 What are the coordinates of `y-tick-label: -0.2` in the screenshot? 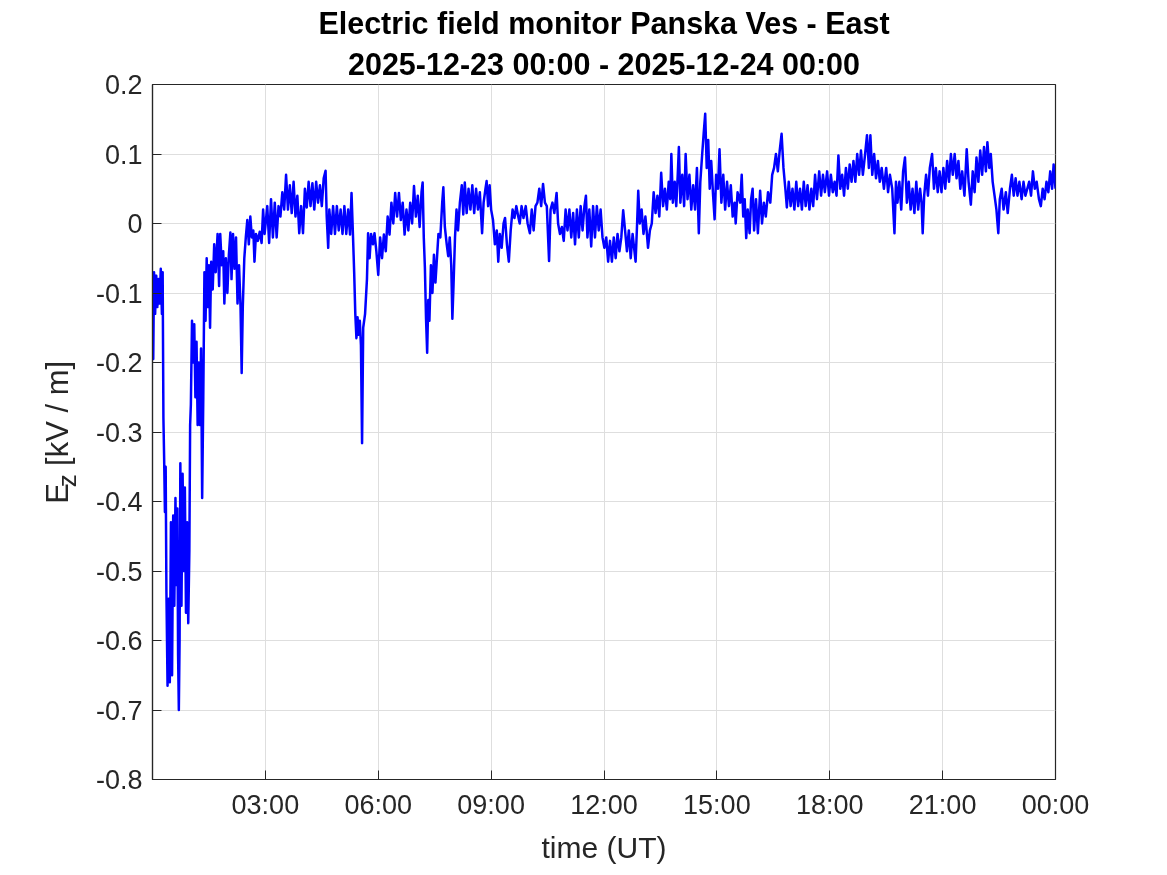 It's located at (119, 363).